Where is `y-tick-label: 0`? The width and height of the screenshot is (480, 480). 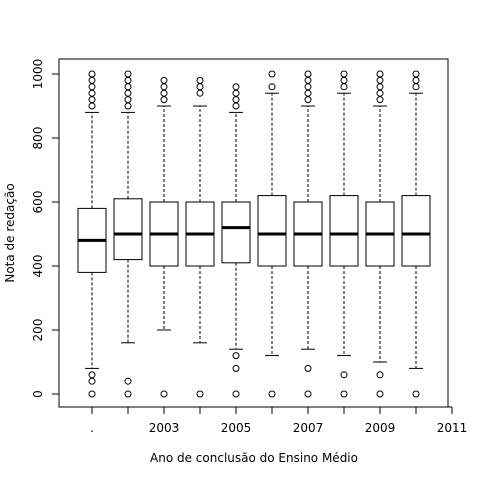
y-tick-label: 0 is located at coordinates (38, 394).